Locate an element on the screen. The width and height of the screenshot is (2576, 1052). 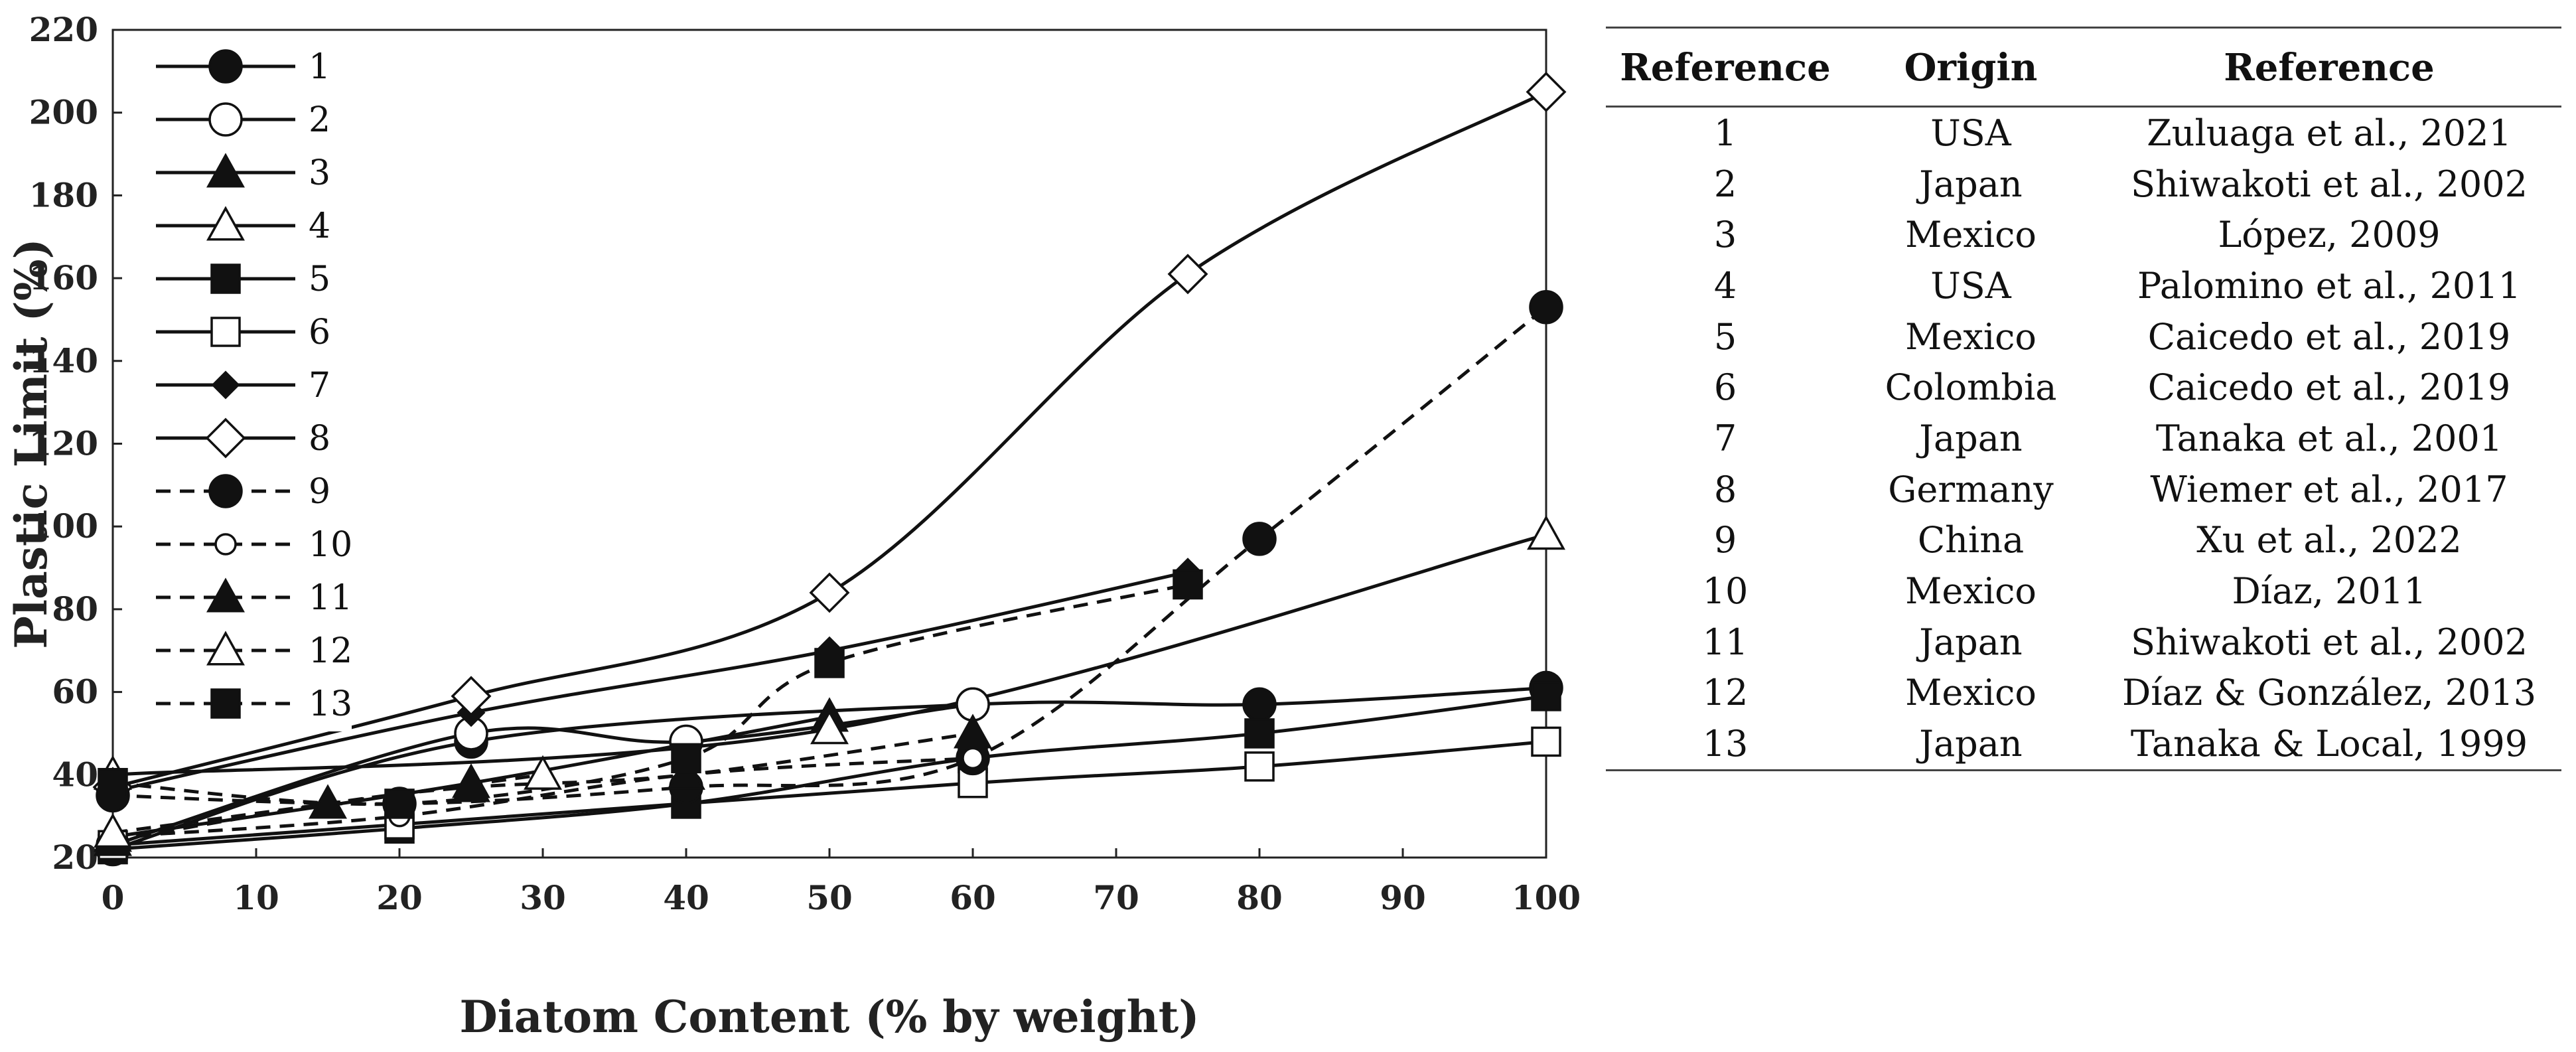
table-row: 8 Germany Wiemer et al., 2017 is located at coordinates (2084, 489).